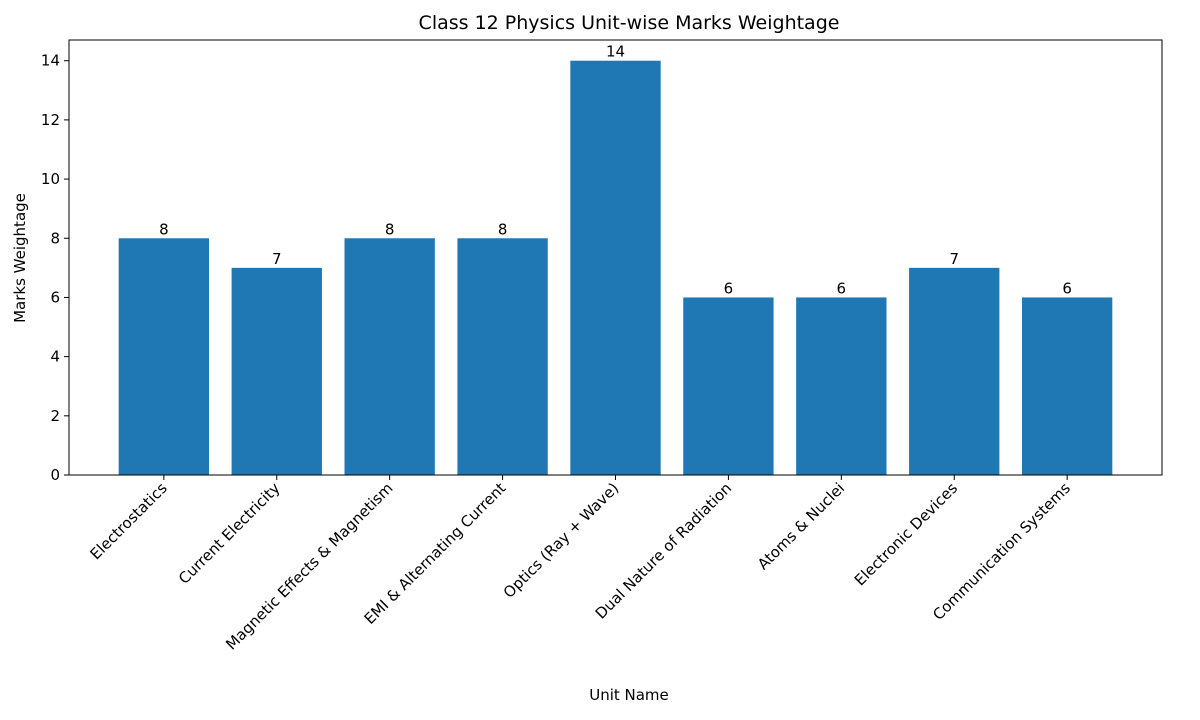 The image size is (1200, 720). I want to click on y-tick-label: 14, so click(50, 61).